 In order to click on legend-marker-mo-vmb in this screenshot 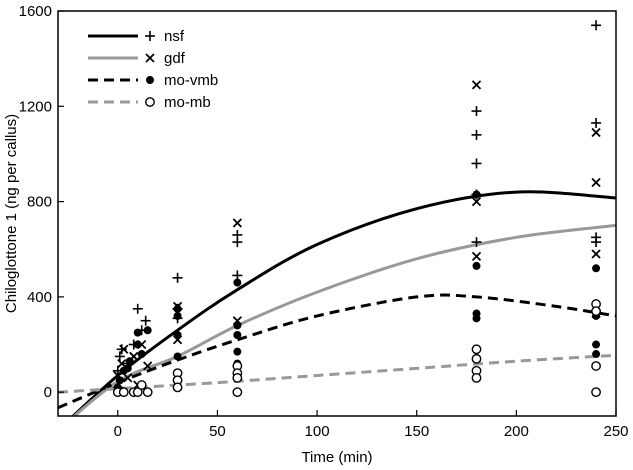, I will do `click(150, 80)`.